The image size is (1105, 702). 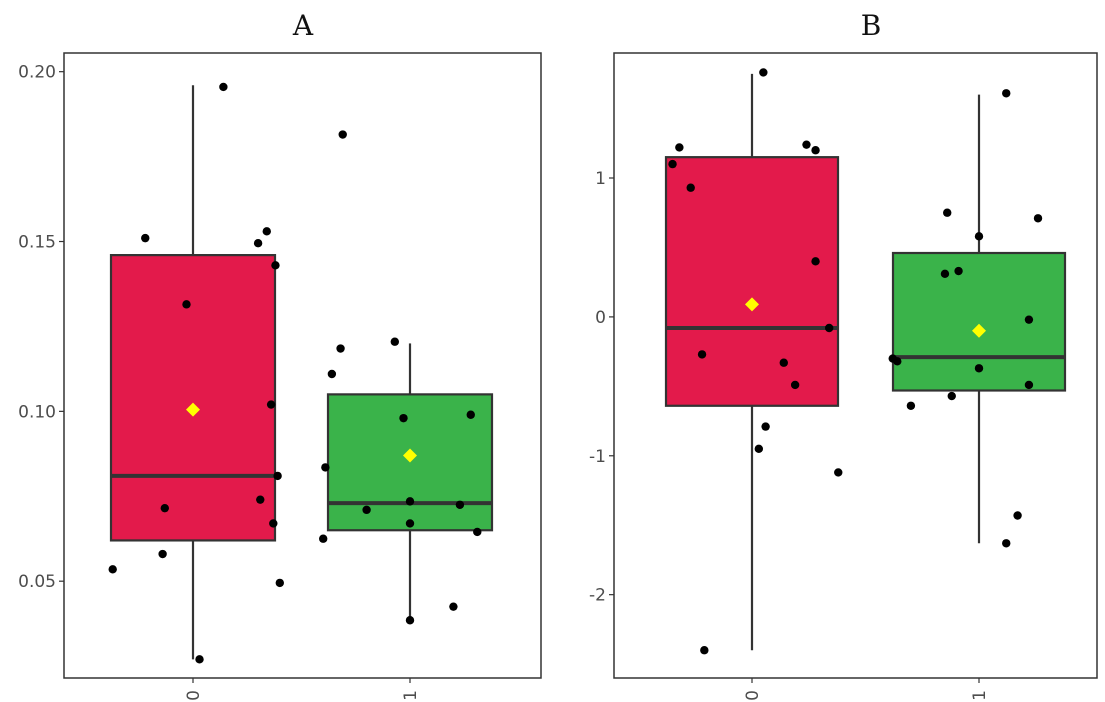 I want to click on y-tick-label: -2, so click(x=597, y=596).